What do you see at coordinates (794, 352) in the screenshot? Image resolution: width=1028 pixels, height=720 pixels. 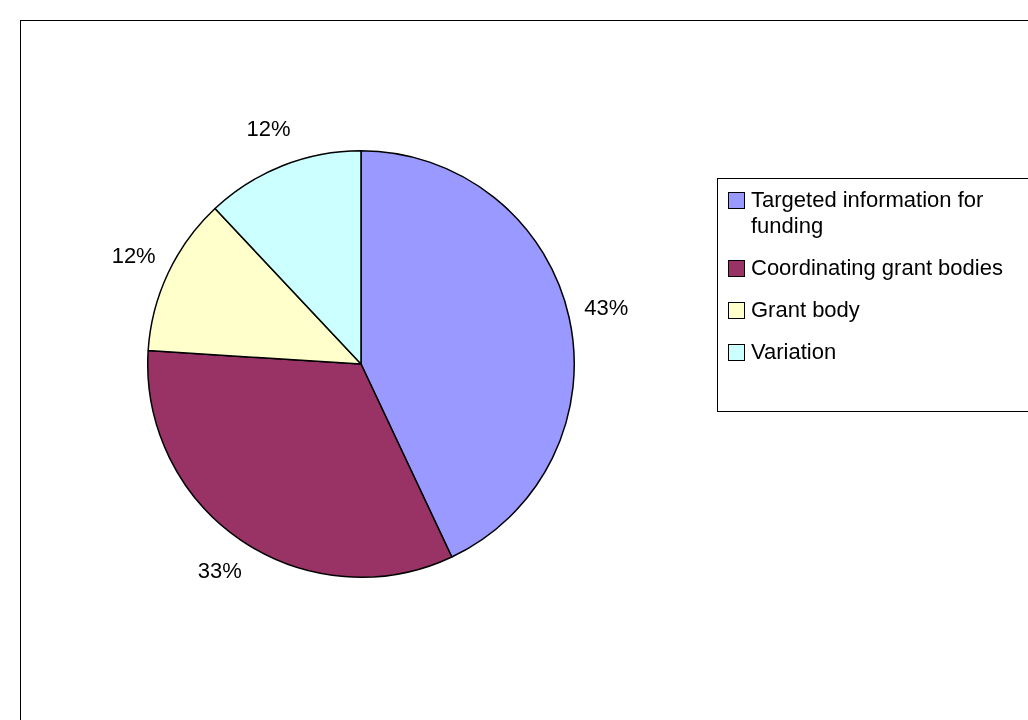 I see `legend-label: Variation` at bounding box center [794, 352].